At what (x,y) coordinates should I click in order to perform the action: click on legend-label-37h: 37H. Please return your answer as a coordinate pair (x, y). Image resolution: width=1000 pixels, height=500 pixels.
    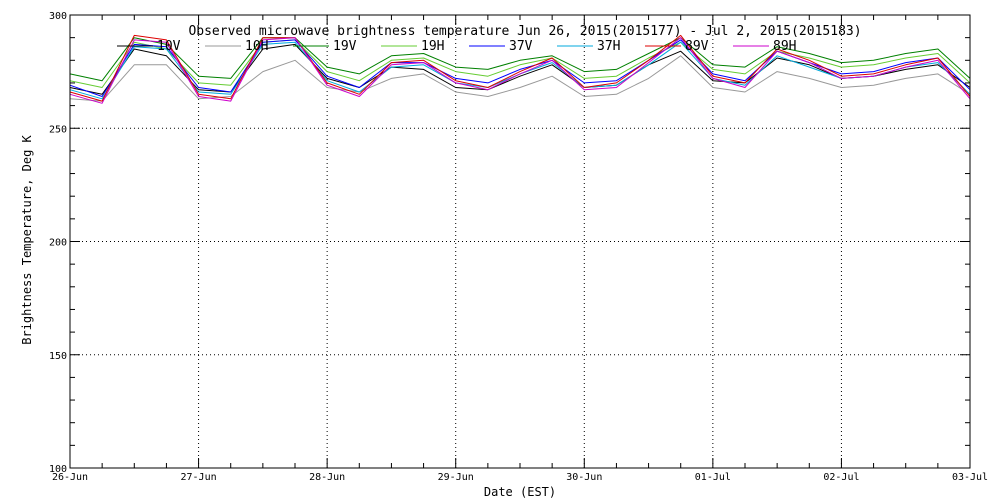
    Looking at the image, I should click on (608, 46).